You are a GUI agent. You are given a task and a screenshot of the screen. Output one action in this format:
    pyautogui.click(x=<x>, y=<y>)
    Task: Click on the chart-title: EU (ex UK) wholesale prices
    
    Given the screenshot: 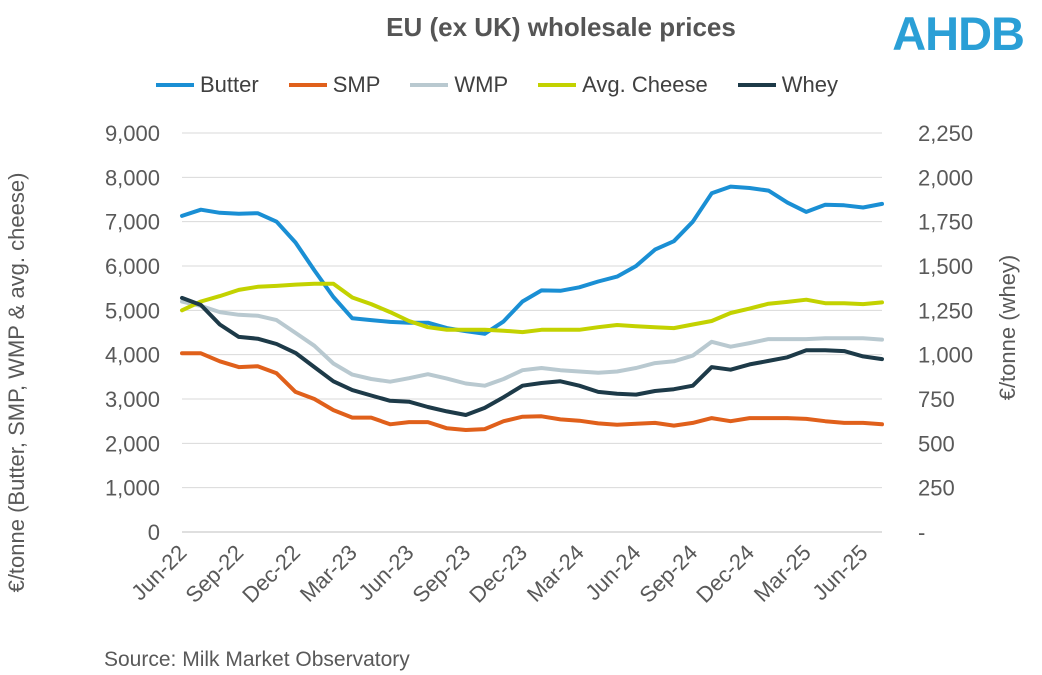 What is the action you would take?
    pyautogui.click(x=561, y=27)
    